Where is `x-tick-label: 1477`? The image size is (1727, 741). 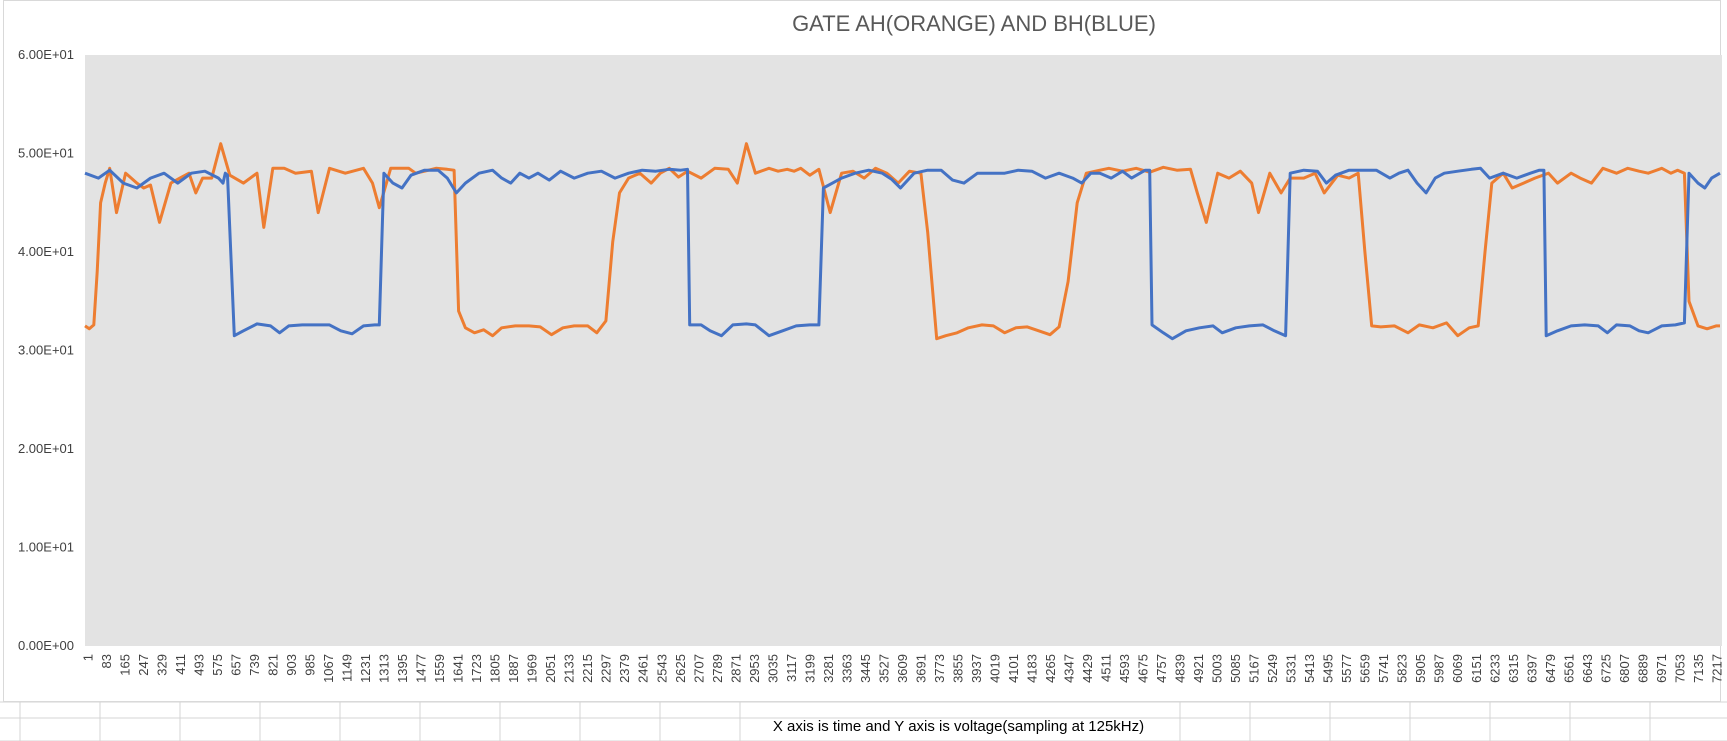 x-tick-label: 1477 is located at coordinates (421, 668).